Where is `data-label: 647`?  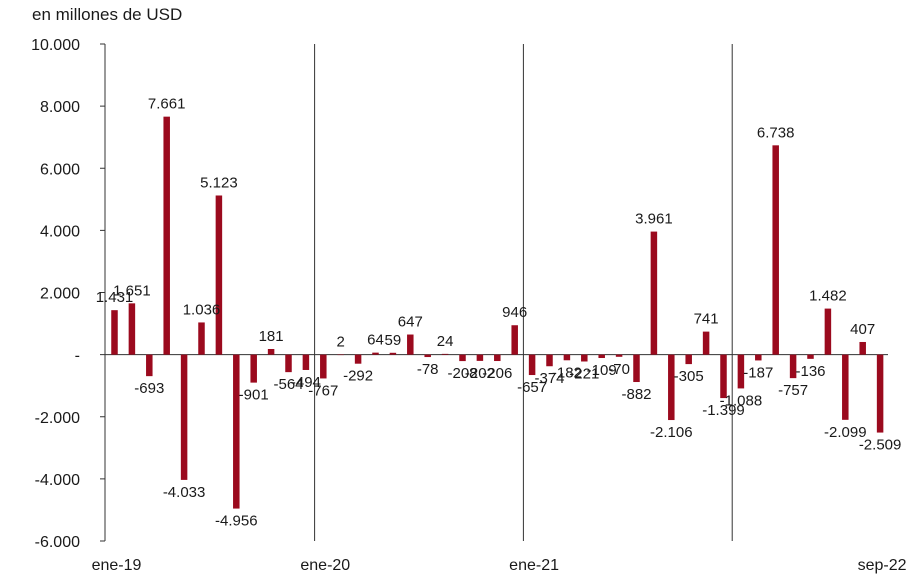
data-label: 647 is located at coordinates (410, 322).